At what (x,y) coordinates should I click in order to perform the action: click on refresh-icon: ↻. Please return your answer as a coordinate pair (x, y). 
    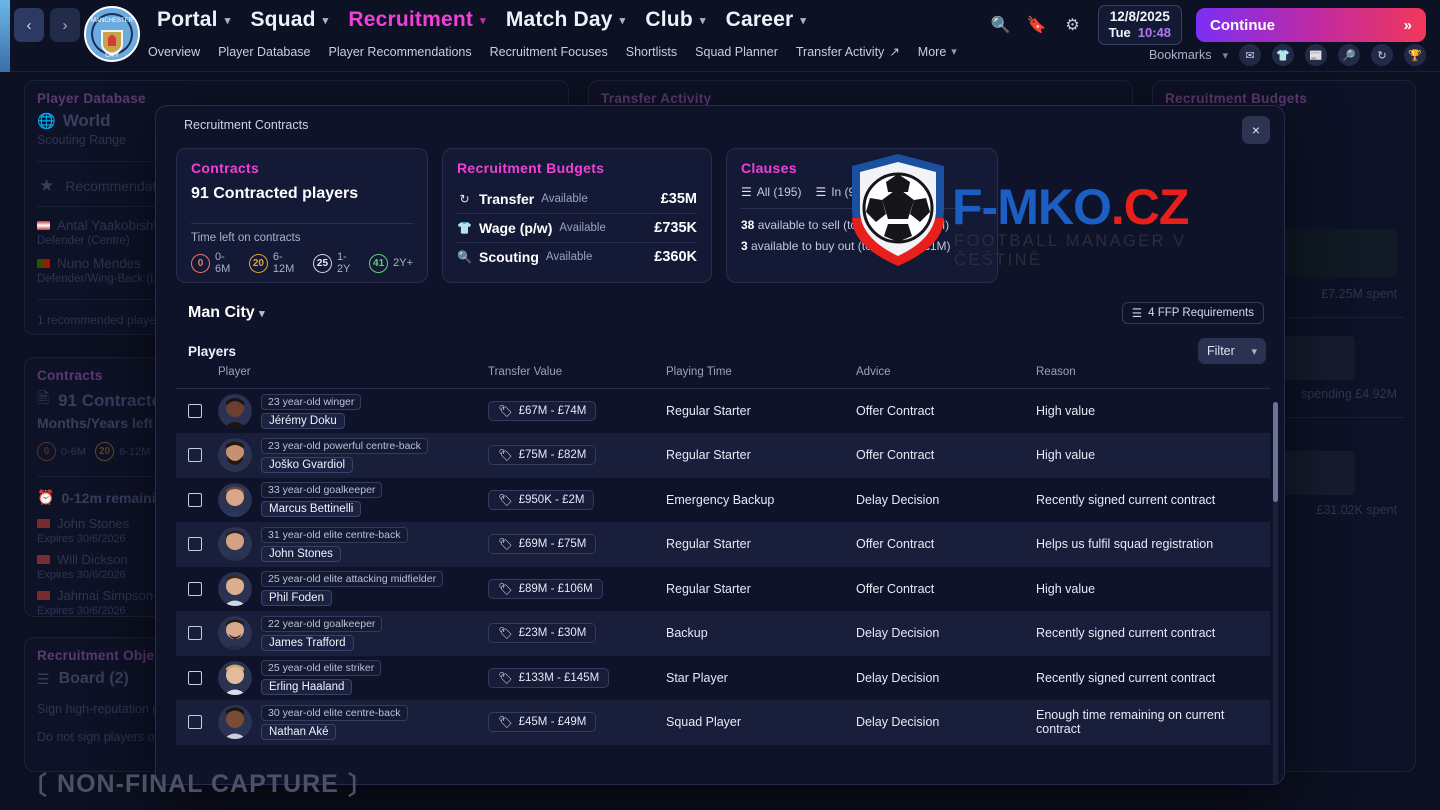
    Looking at the image, I should click on (1382, 55).